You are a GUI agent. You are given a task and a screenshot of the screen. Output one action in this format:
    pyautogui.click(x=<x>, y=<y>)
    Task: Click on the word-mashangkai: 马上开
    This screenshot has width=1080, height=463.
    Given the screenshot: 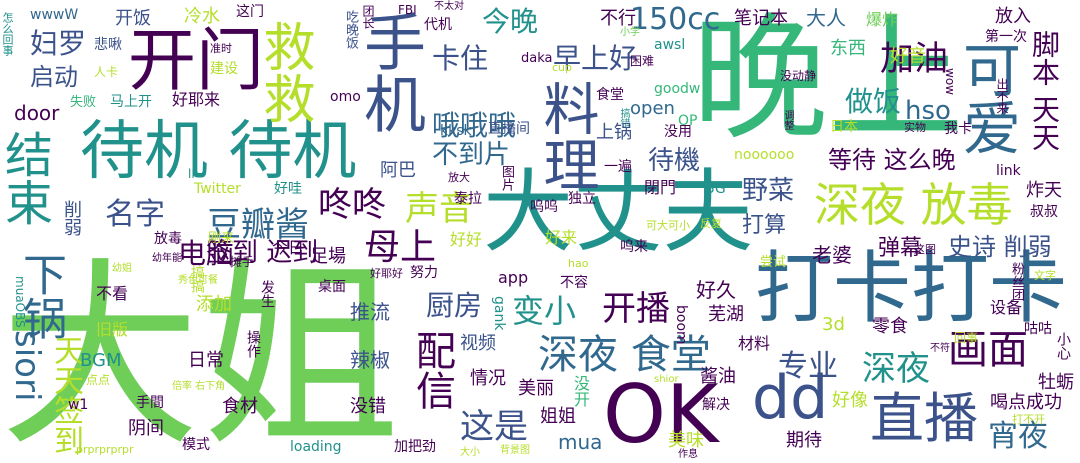 What is the action you would take?
    pyautogui.click(x=131, y=102)
    